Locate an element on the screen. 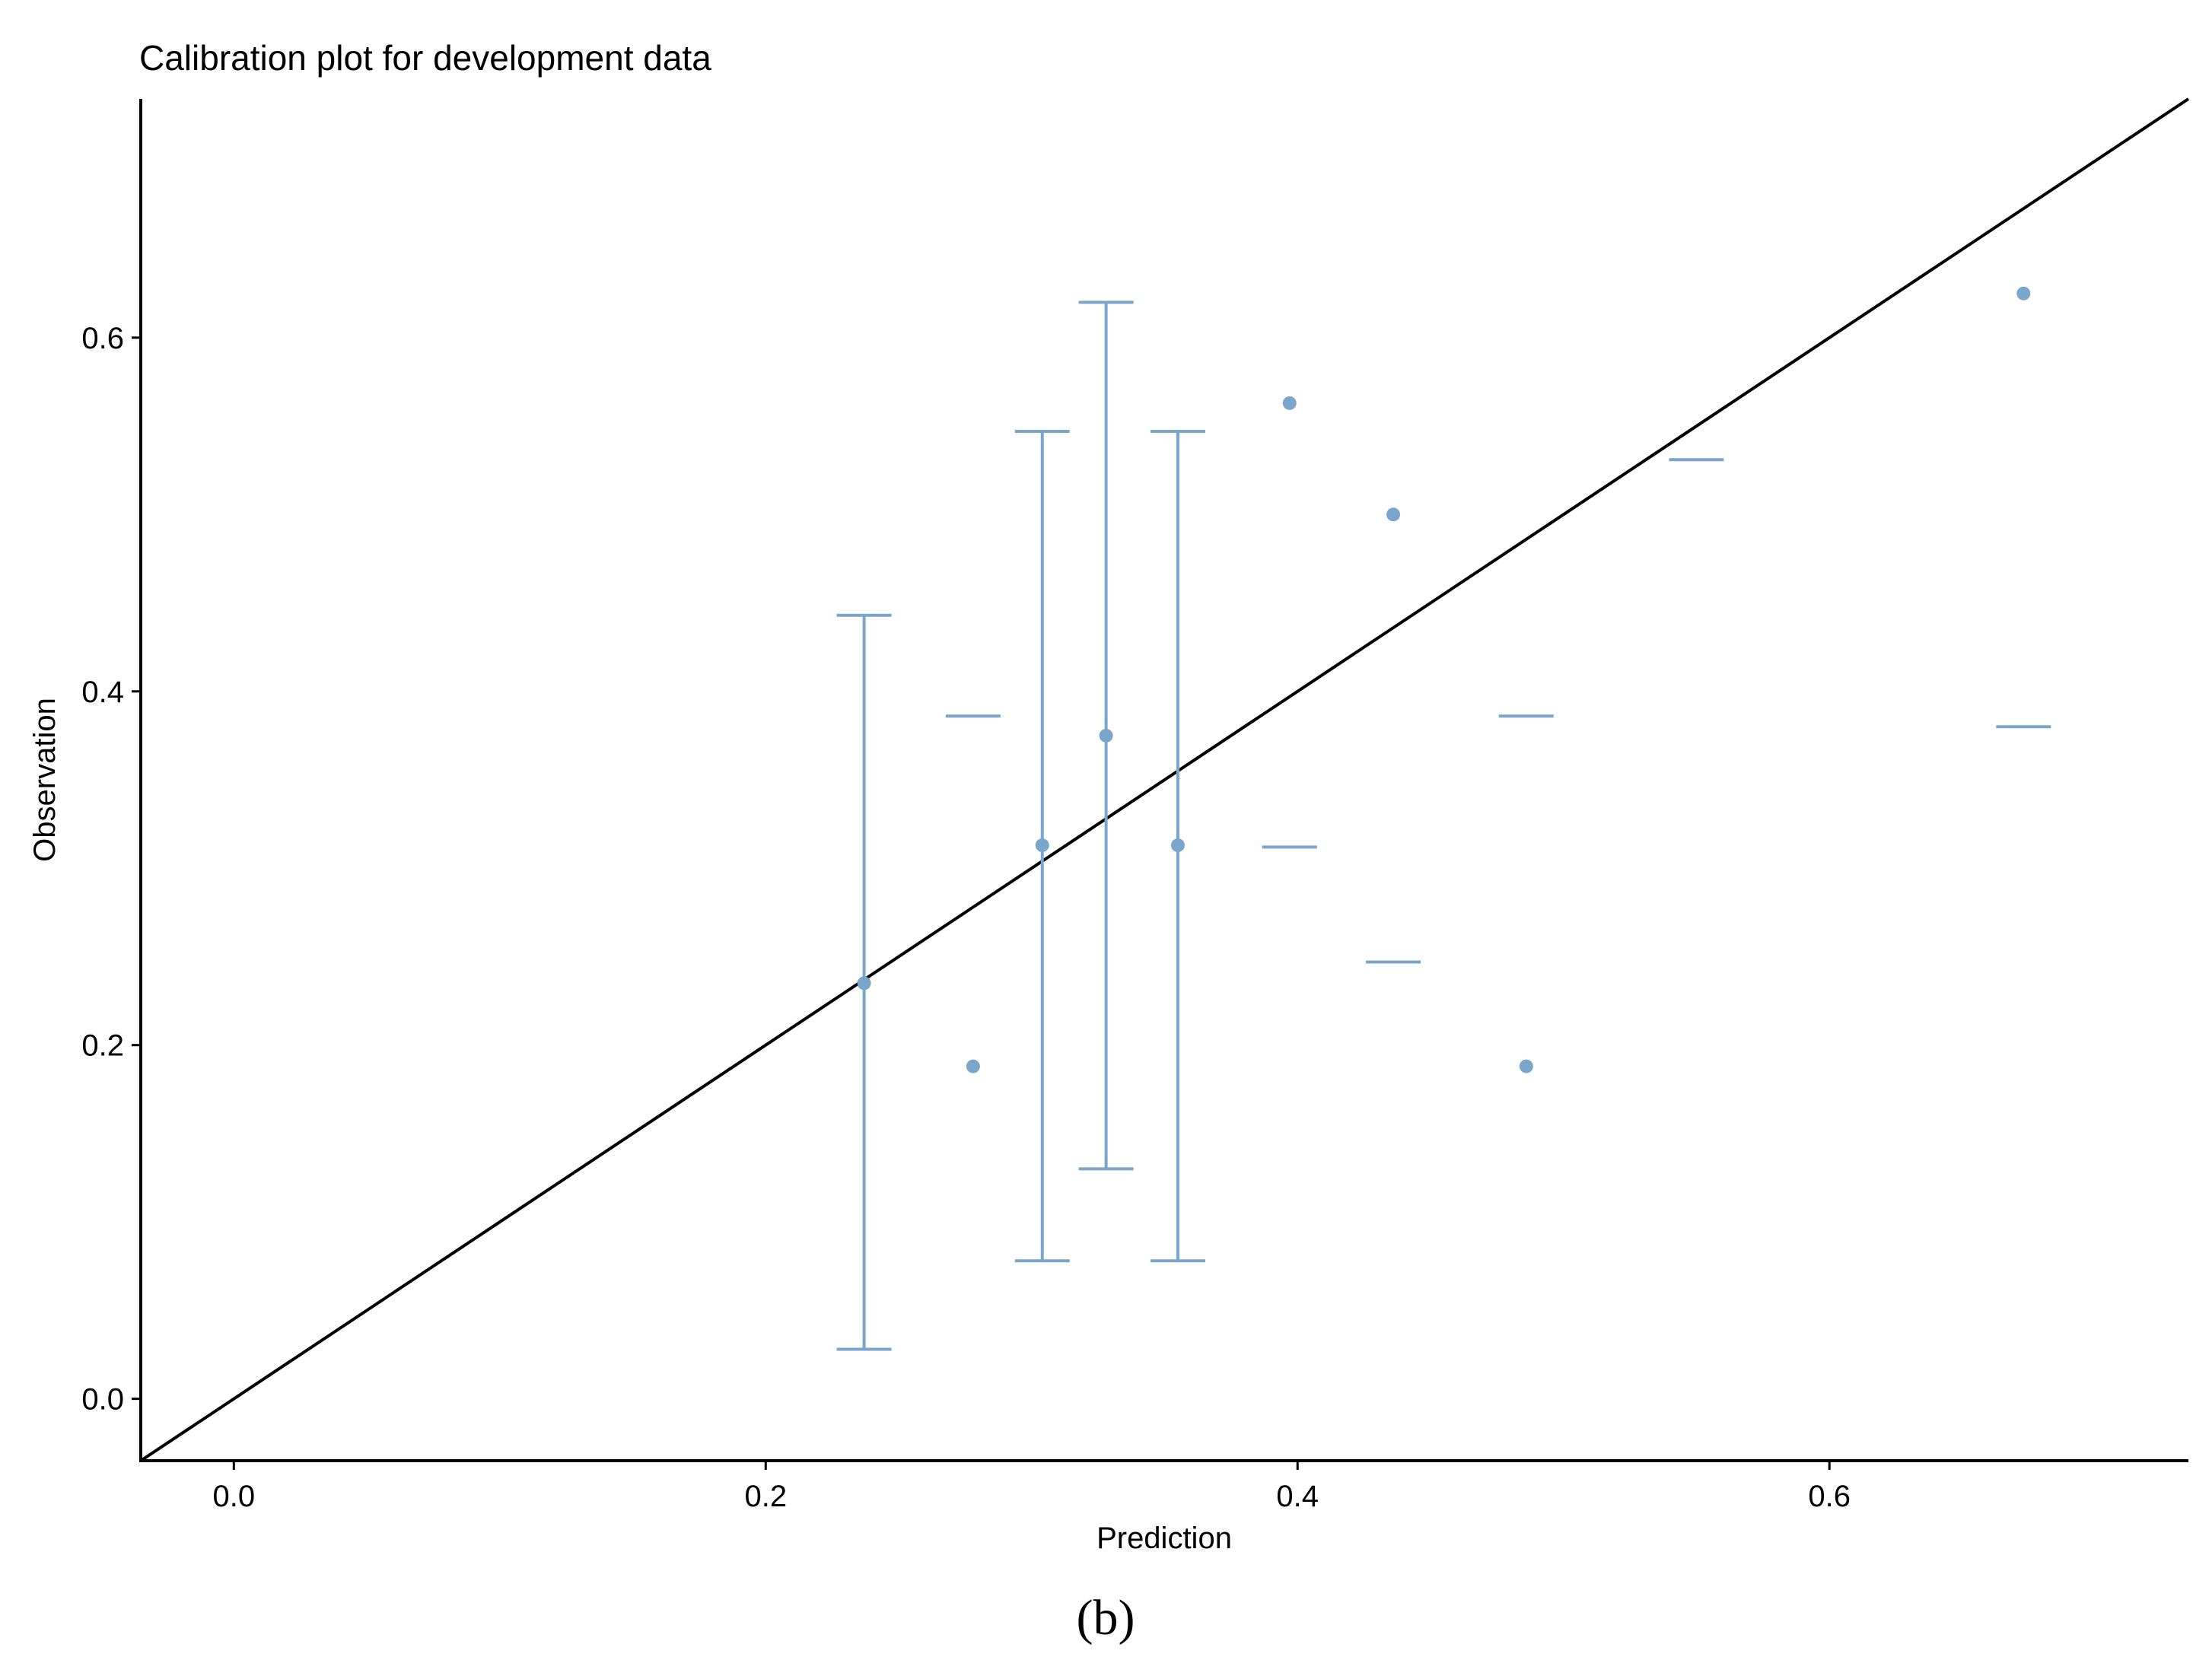  x-axis-label: Prediction is located at coordinates (1164, 1539).